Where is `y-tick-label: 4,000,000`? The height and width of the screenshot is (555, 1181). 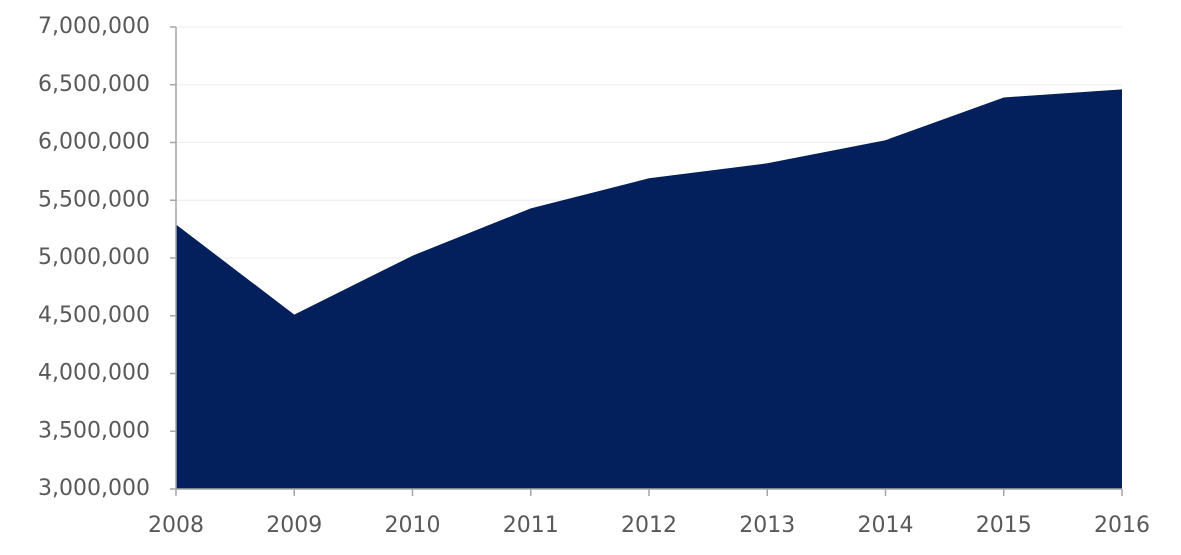 y-tick-label: 4,000,000 is located at coordinates (94, 373).